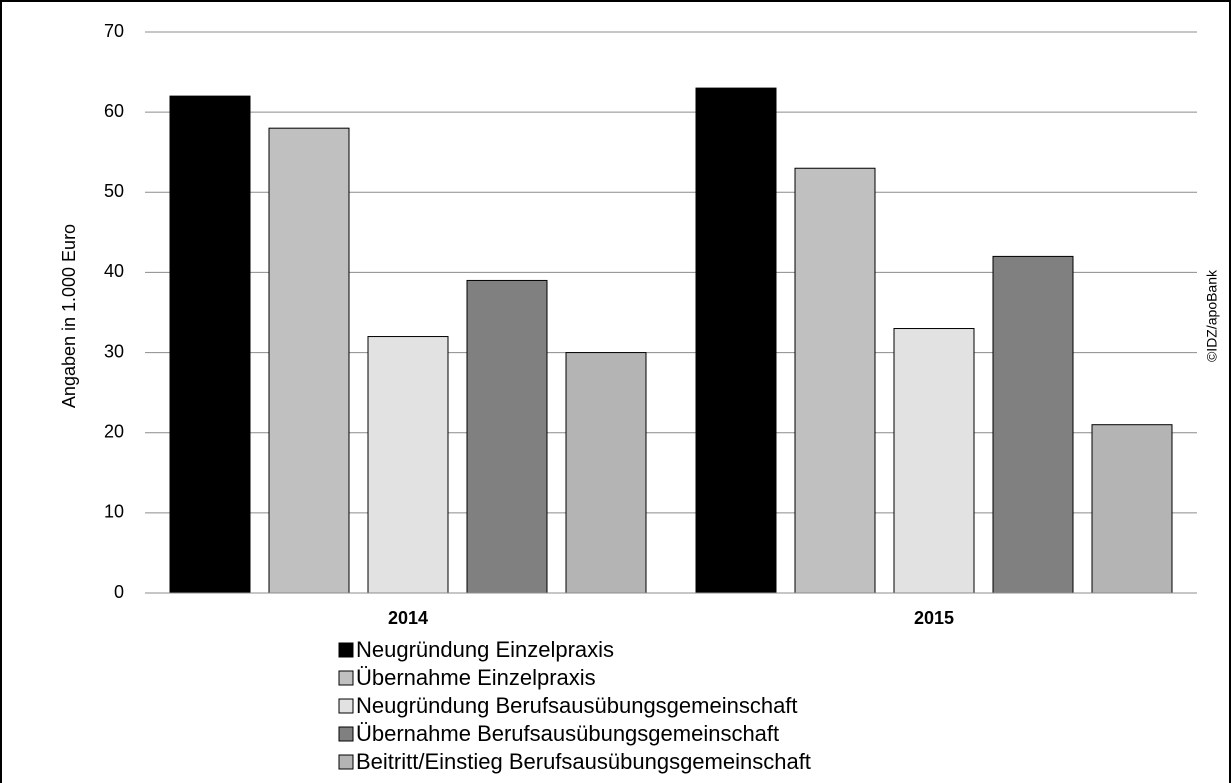 This screenshot has height=783, width=1231. Describe the element at coordinates (408, 618) in the screenshot. I see `x-tick-label: 2014` at that location.